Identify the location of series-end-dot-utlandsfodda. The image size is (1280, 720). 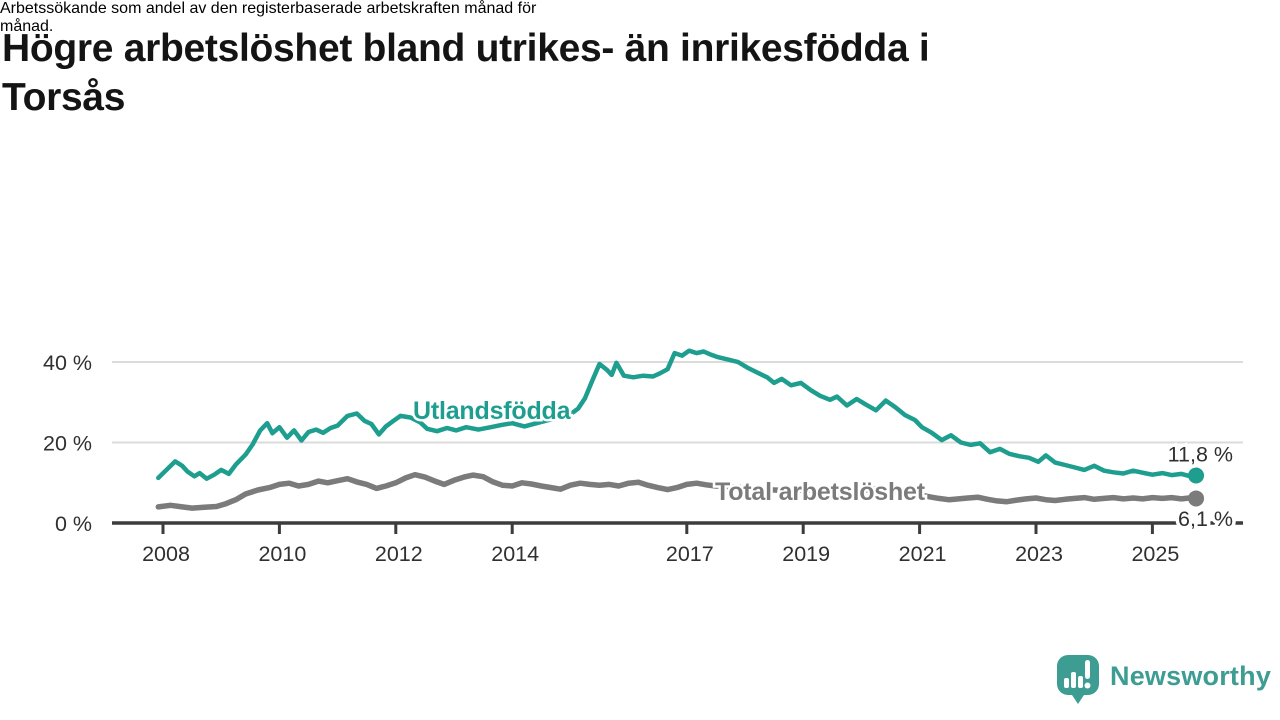
(1196, 475).